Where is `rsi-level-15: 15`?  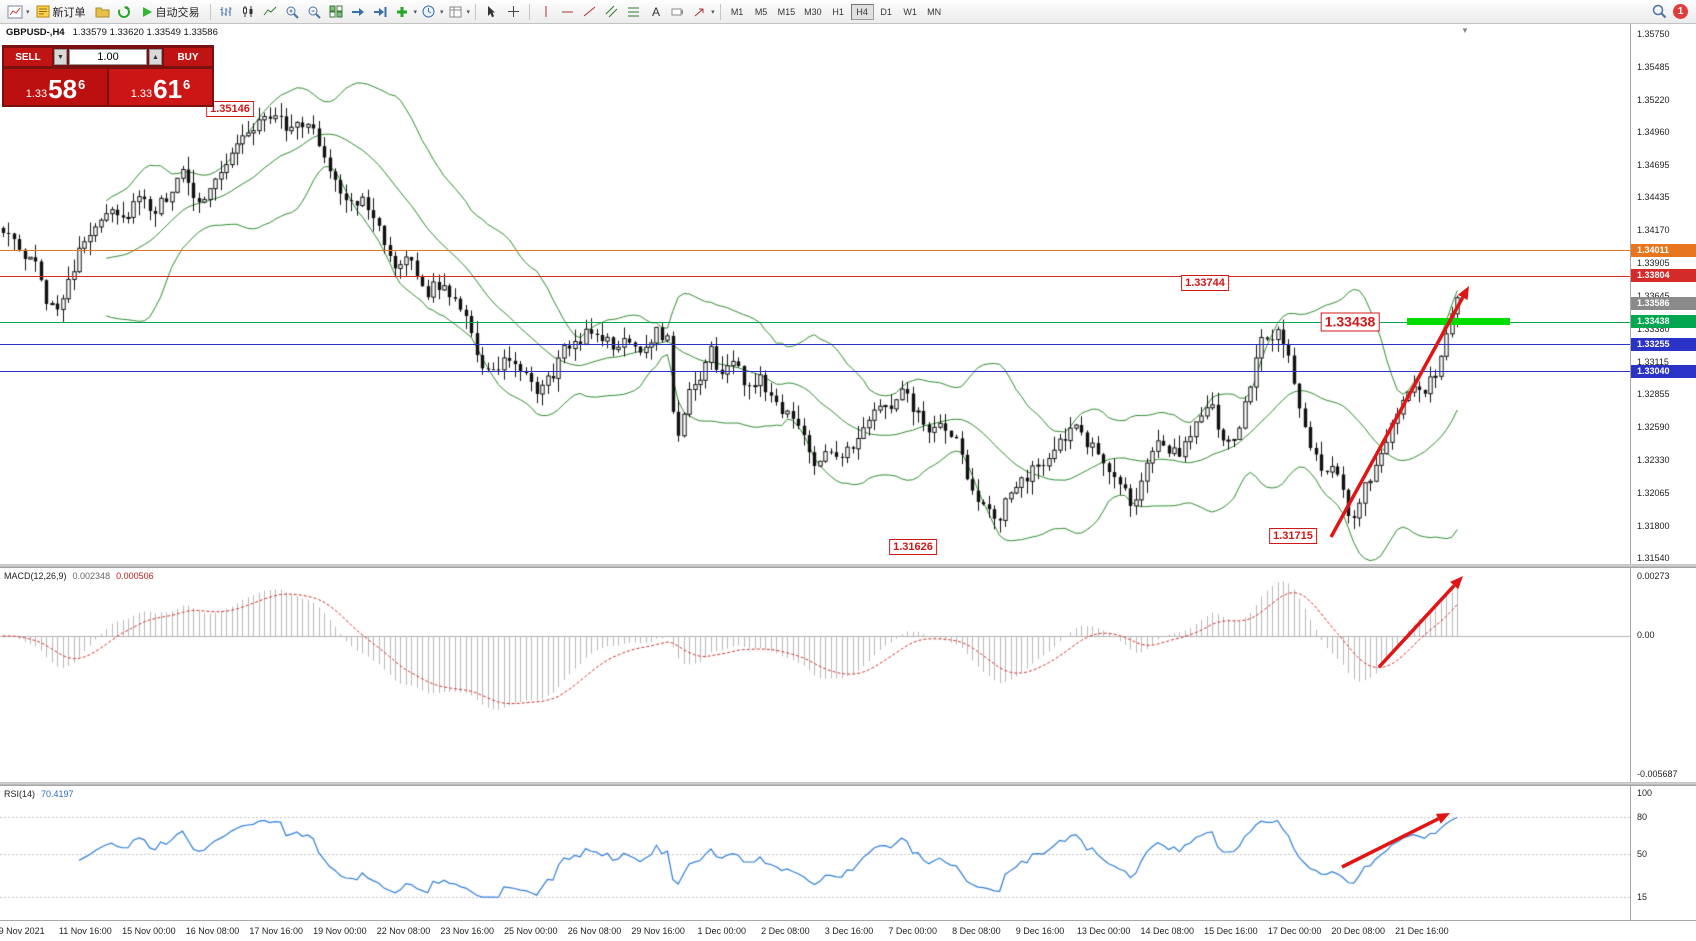
rsi-level-15: 15 is located at coordinates (1642, 896).